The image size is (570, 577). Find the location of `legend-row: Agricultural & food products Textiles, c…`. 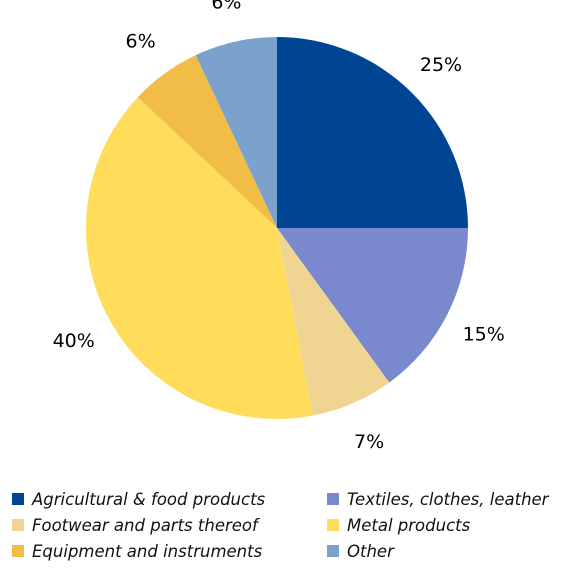

legend-row: Agricultural & food products Textiles, c… is located at coordinates (290, 499).